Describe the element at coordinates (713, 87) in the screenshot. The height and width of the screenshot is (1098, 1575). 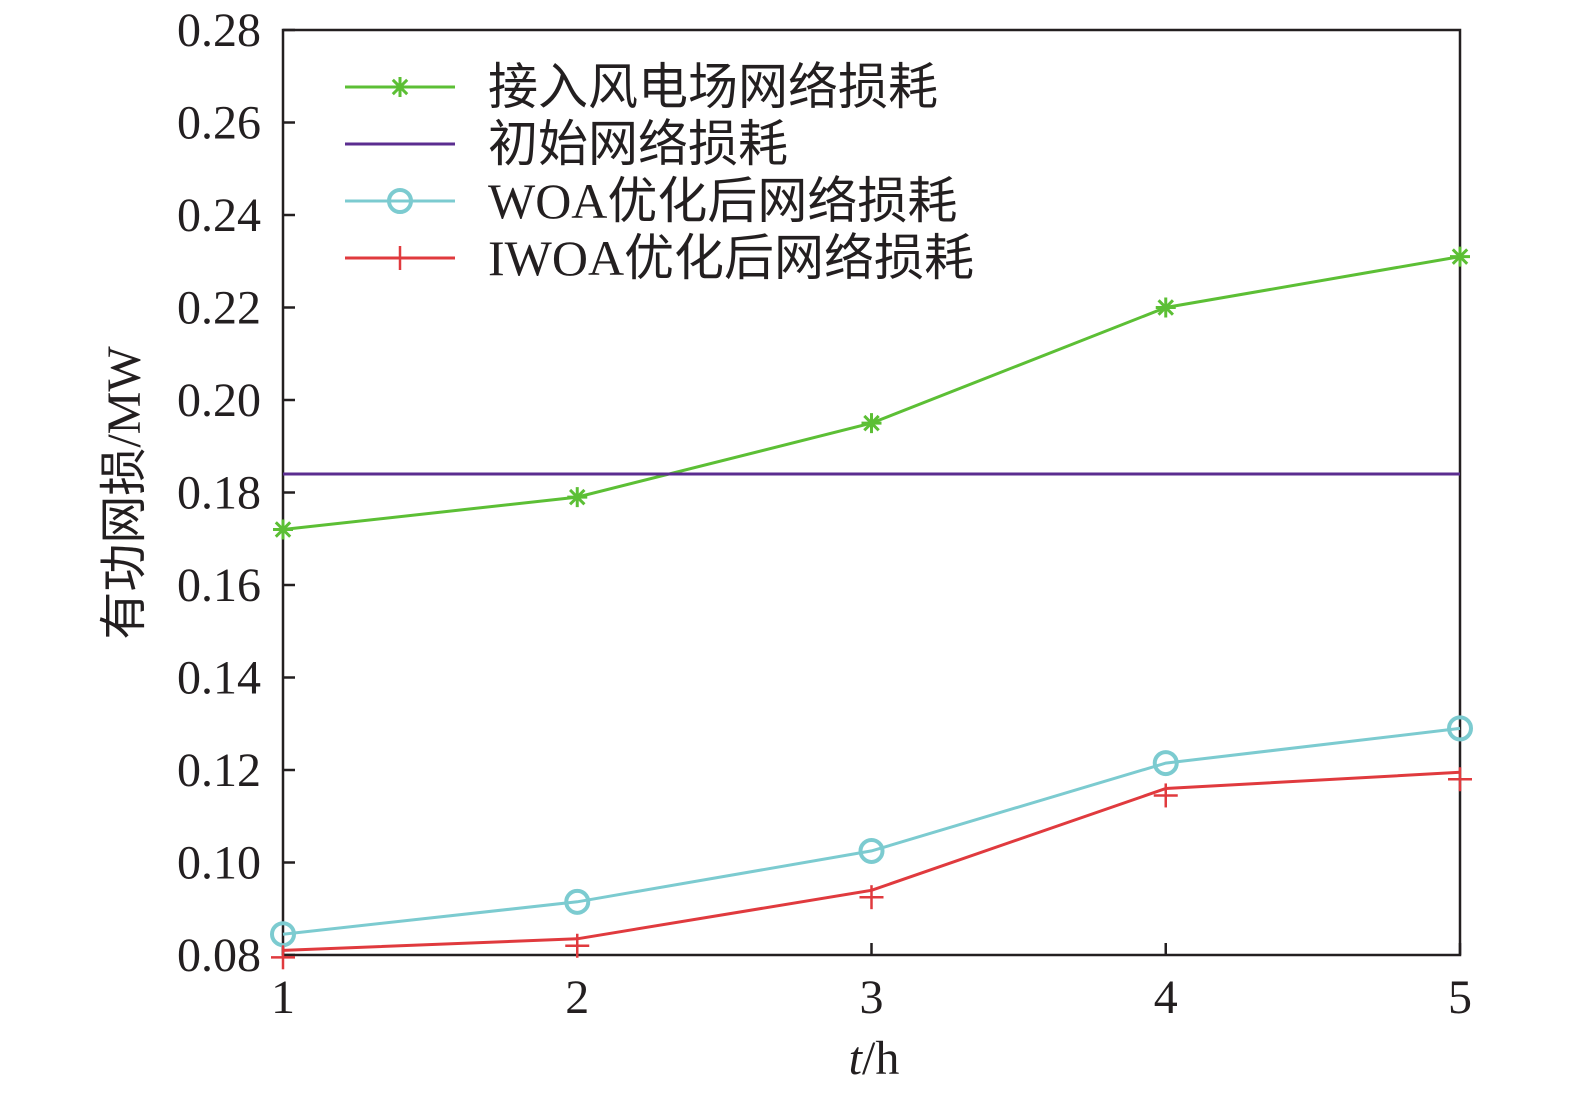
I see `legend-label: 接入风电场网络损耗` at that location.